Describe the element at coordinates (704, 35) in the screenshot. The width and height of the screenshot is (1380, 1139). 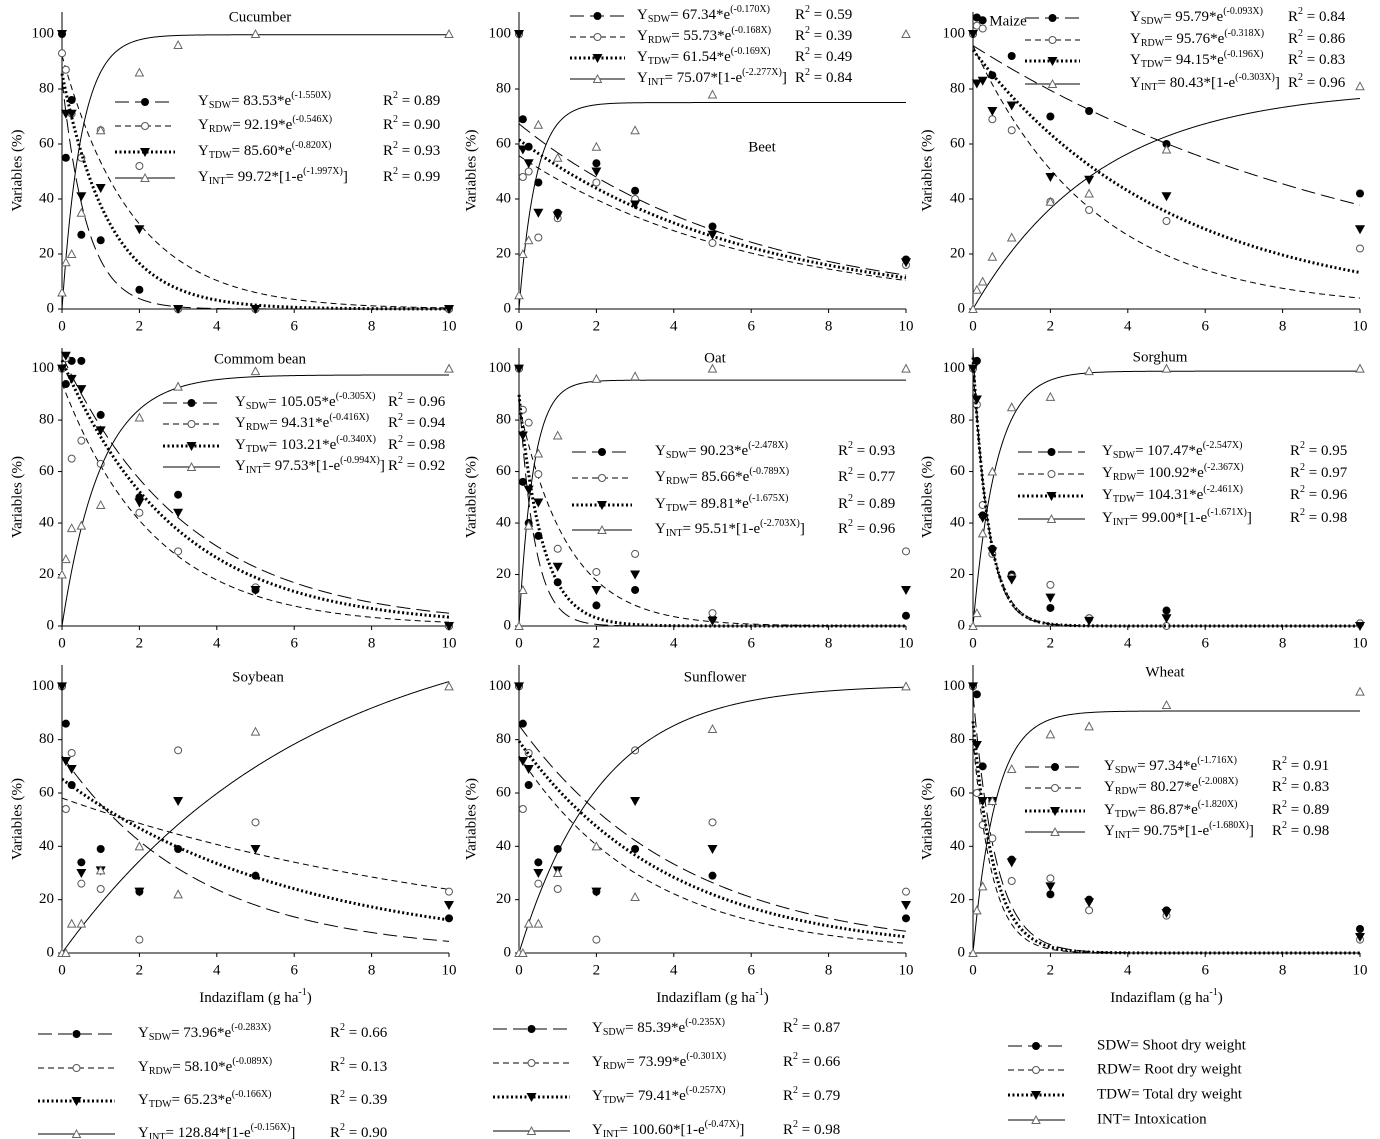
I see `legend-equation: YRDW= 55.73*e(-0.168X)` at that location.